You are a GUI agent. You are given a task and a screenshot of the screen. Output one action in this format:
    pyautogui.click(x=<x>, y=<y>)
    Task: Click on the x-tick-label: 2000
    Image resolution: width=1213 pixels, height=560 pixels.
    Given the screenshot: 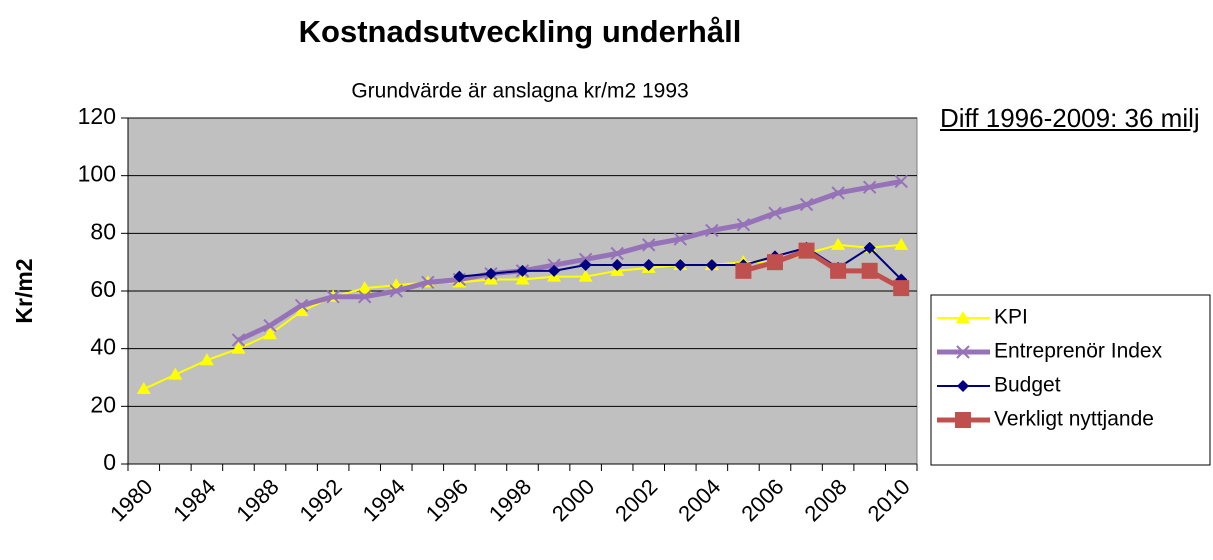 What is the action you would take?
    pyautogui.click(x=573, y=500)
    